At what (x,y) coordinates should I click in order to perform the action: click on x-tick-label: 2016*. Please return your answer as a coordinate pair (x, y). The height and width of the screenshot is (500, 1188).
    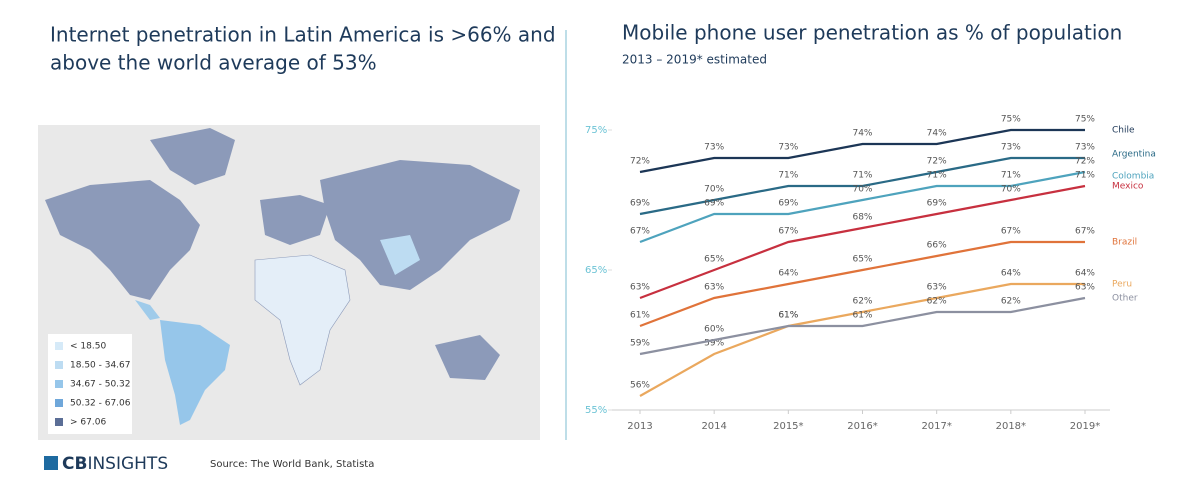
    Looking at the image, I should click on (862, 426).